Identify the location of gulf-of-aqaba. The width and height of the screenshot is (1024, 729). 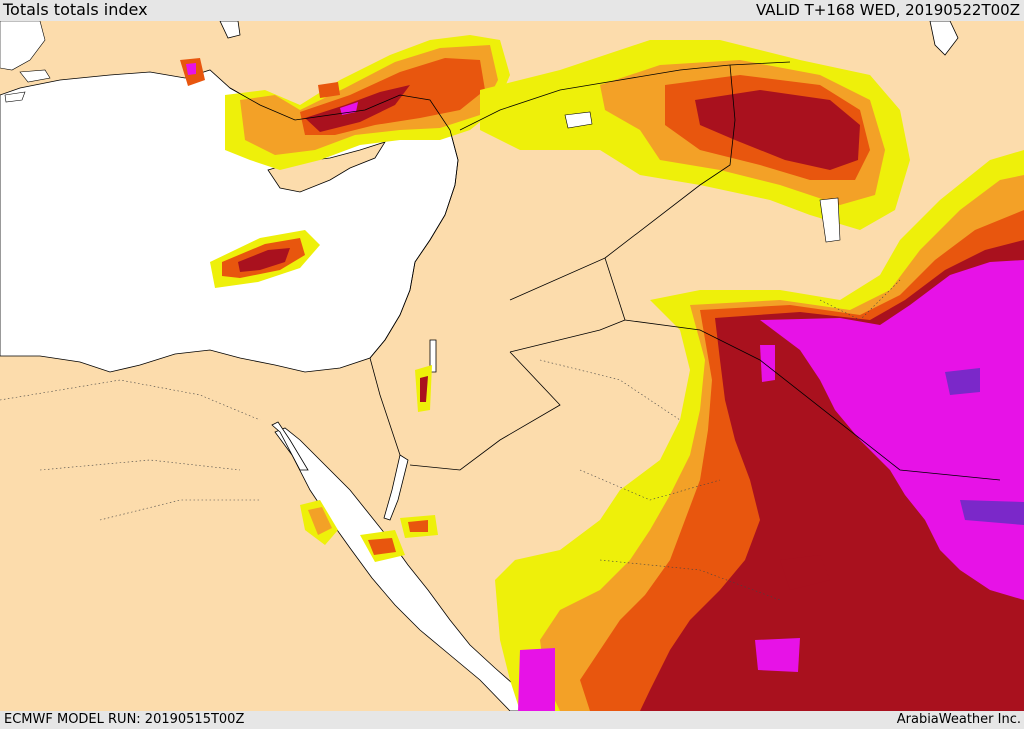
(396, 487).